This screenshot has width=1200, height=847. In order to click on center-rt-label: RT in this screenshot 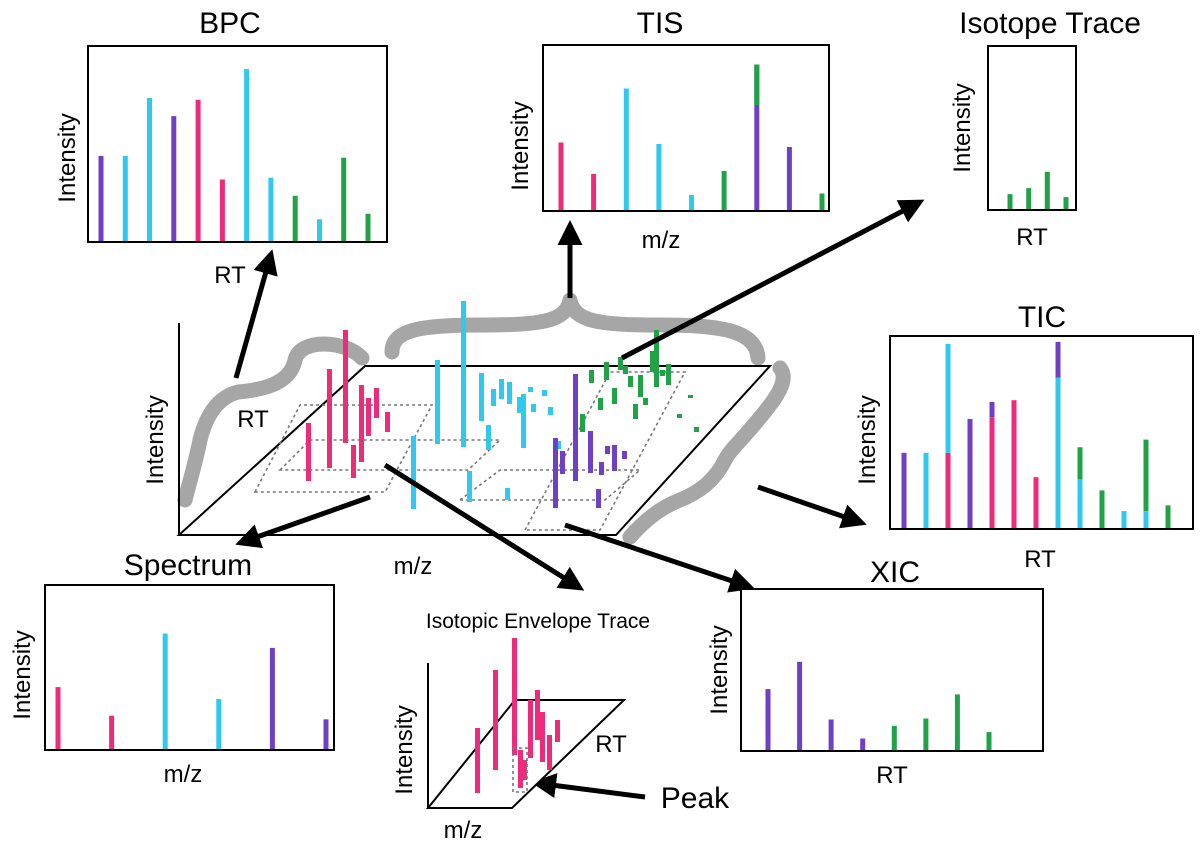, I will do `click(253, 419)`.